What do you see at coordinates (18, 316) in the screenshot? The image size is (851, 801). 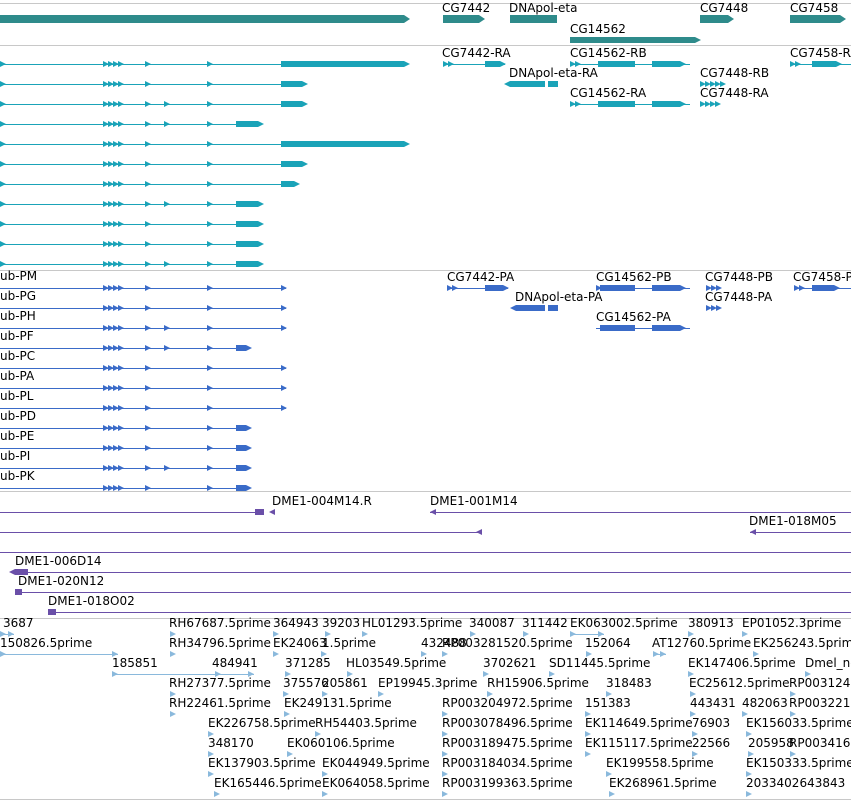 I see `protein-label: ub-PH` at bounding box center [18, 316].